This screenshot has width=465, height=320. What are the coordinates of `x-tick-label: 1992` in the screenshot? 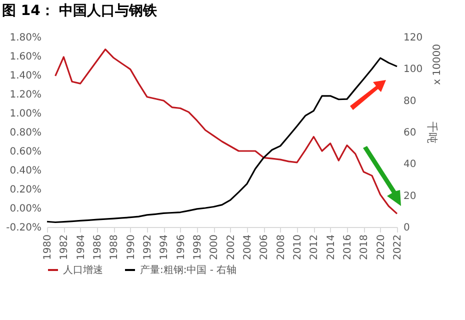 It's located at (148, 247).